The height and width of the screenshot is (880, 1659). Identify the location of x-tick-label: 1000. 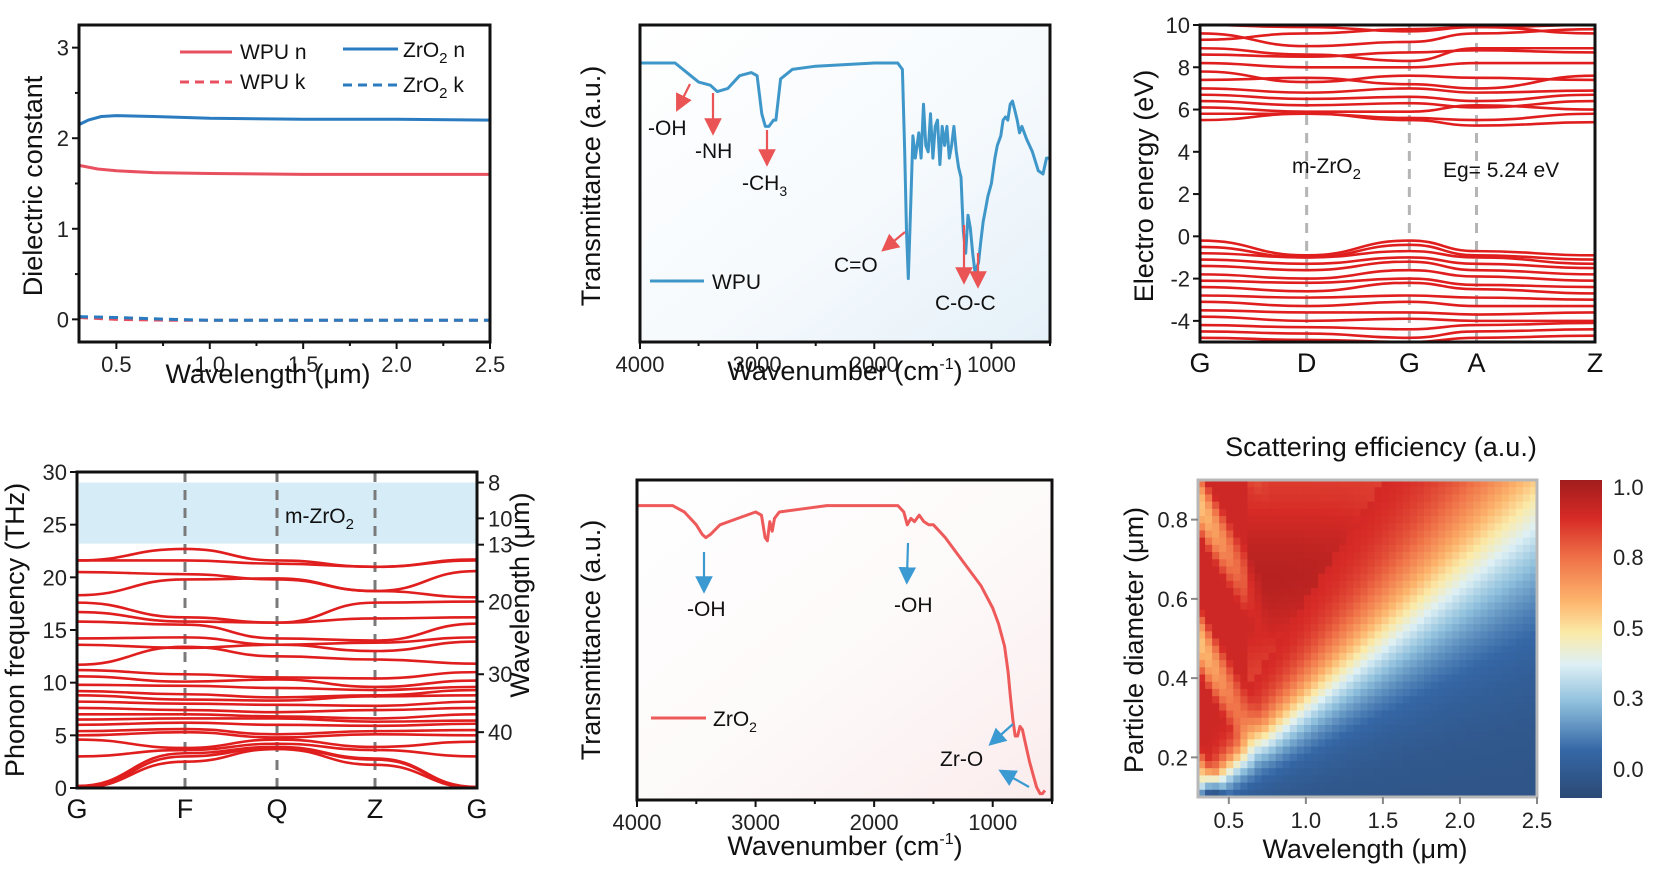
(991, 364).